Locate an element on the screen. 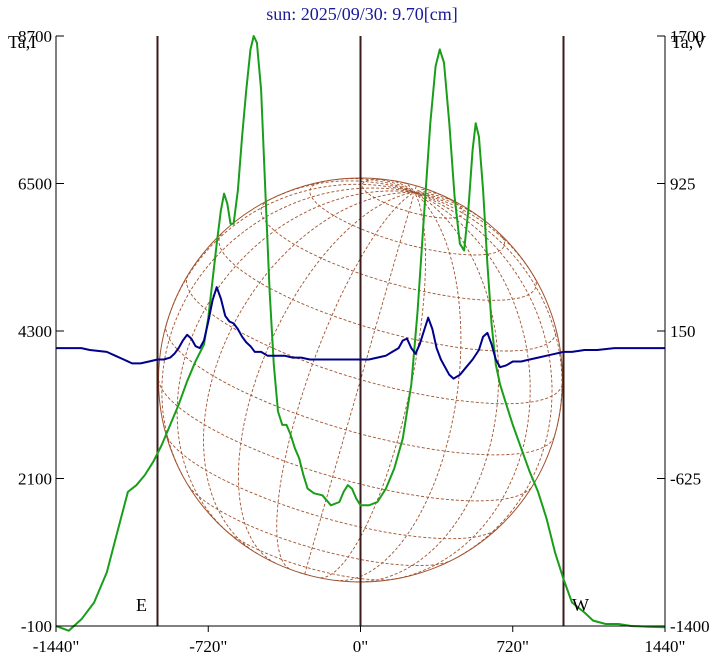 The height and width of the screenshot is (660, 725). y-left-tick-label: 8700 is located at coordinates (35, 36).